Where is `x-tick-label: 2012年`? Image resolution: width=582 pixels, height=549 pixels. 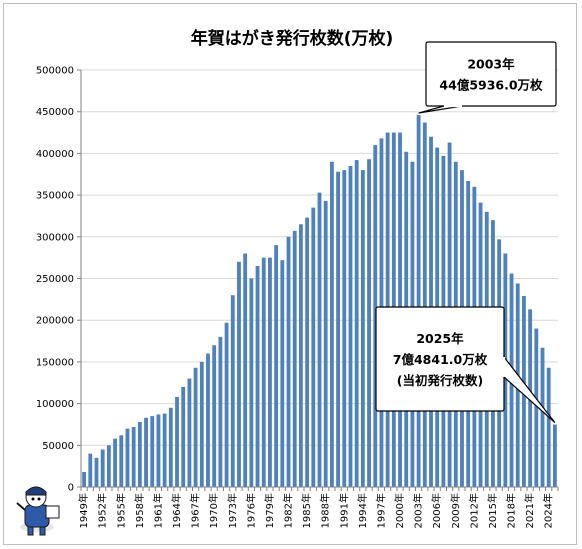
x-tick-label: 2012年 is located at coordinates (473, 510).